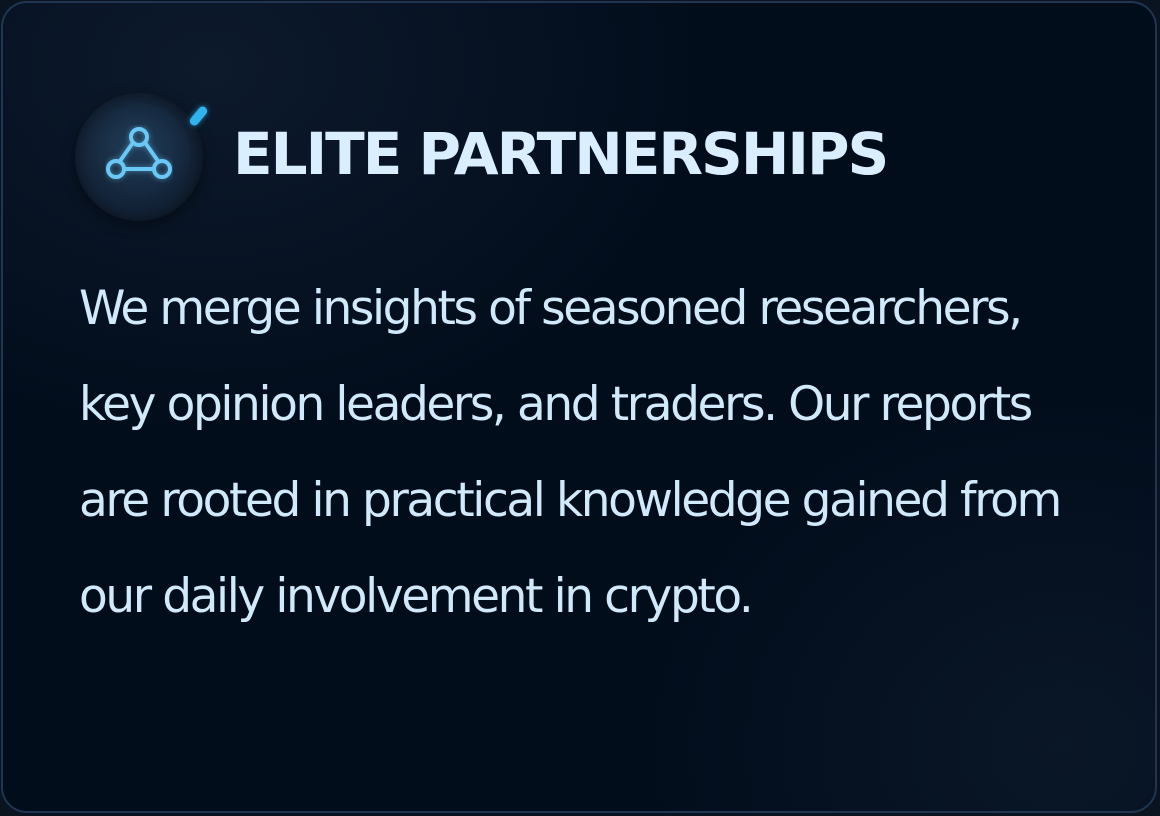  I want to click on card-header: ELITE PARTNERSHIPS, so click(482, 157).